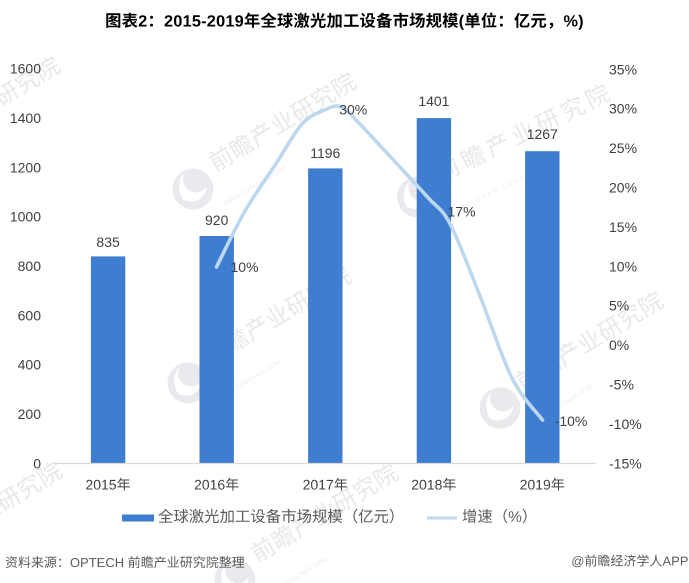  Describe the element at coordinates (30, 315) in the screenshot. I see `svg-text: 600` at that location.